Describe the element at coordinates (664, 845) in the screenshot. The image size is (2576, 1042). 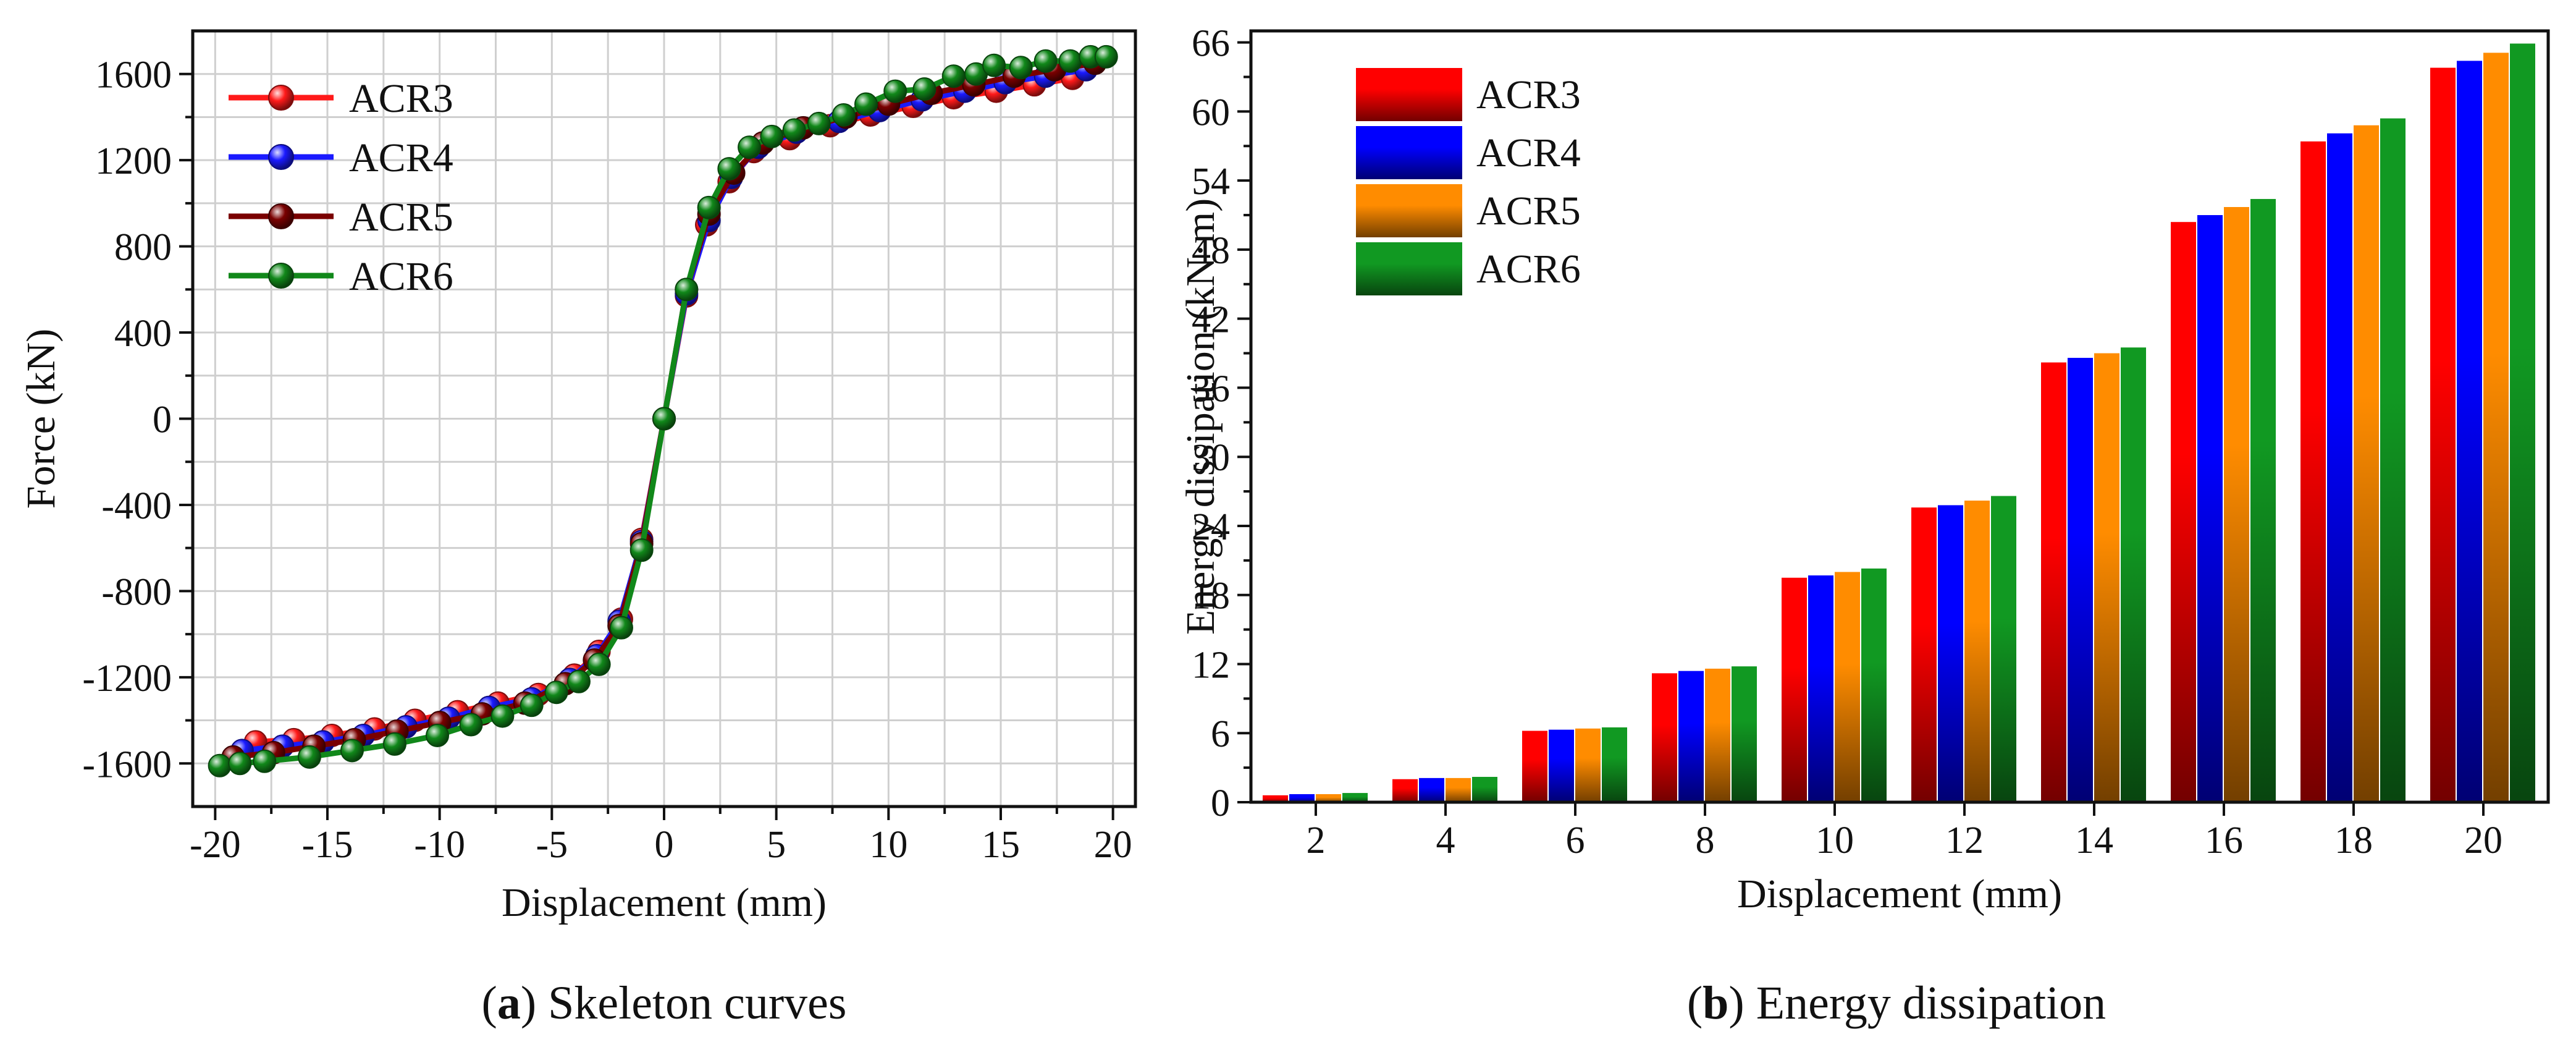
I see `skeleton-x-tick-label: 0` at that location.